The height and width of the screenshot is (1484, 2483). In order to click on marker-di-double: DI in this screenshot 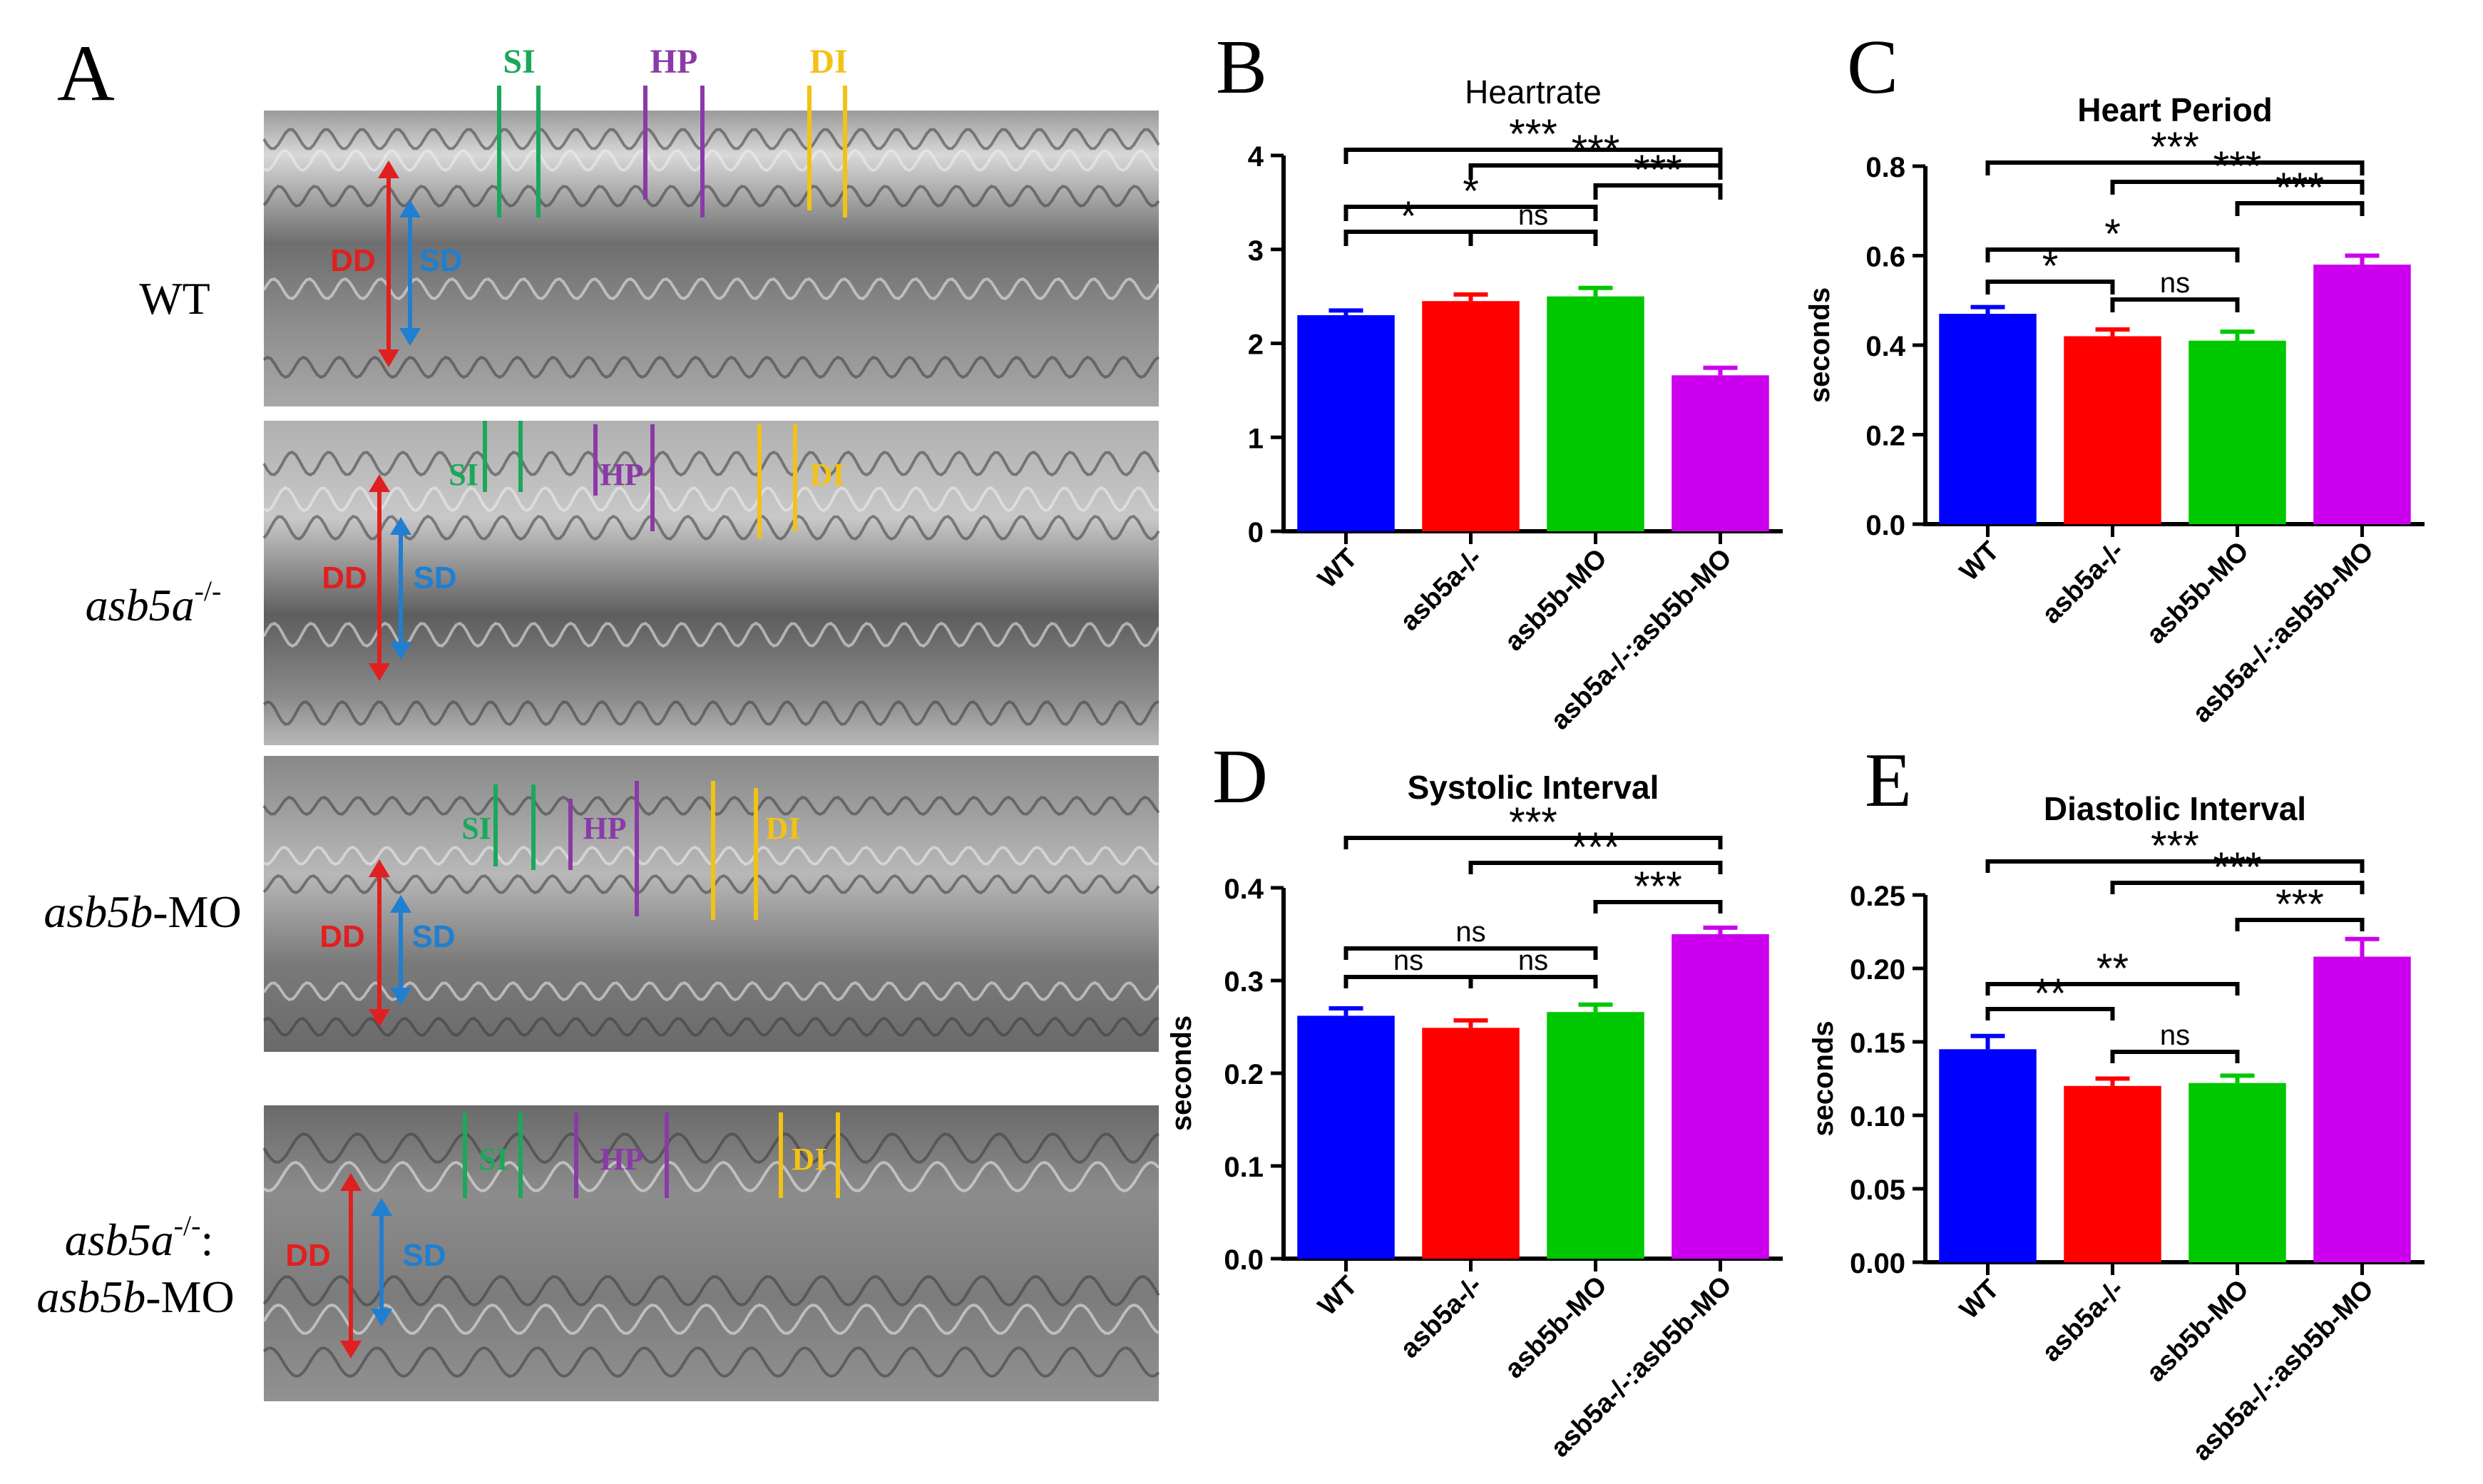, I will do `click(810, 1159)`.